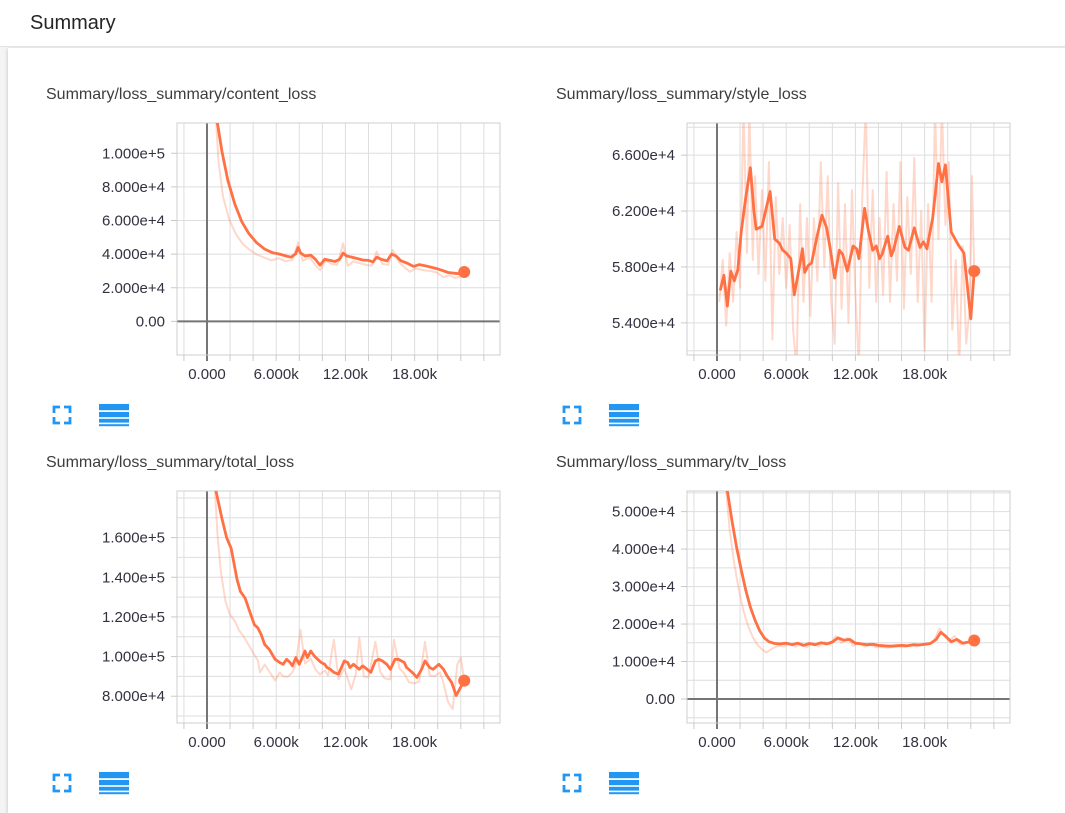 The image size is (1065, 813). I want to click on y-axis-tick-label: 1.000e+4, so click(643, 662).